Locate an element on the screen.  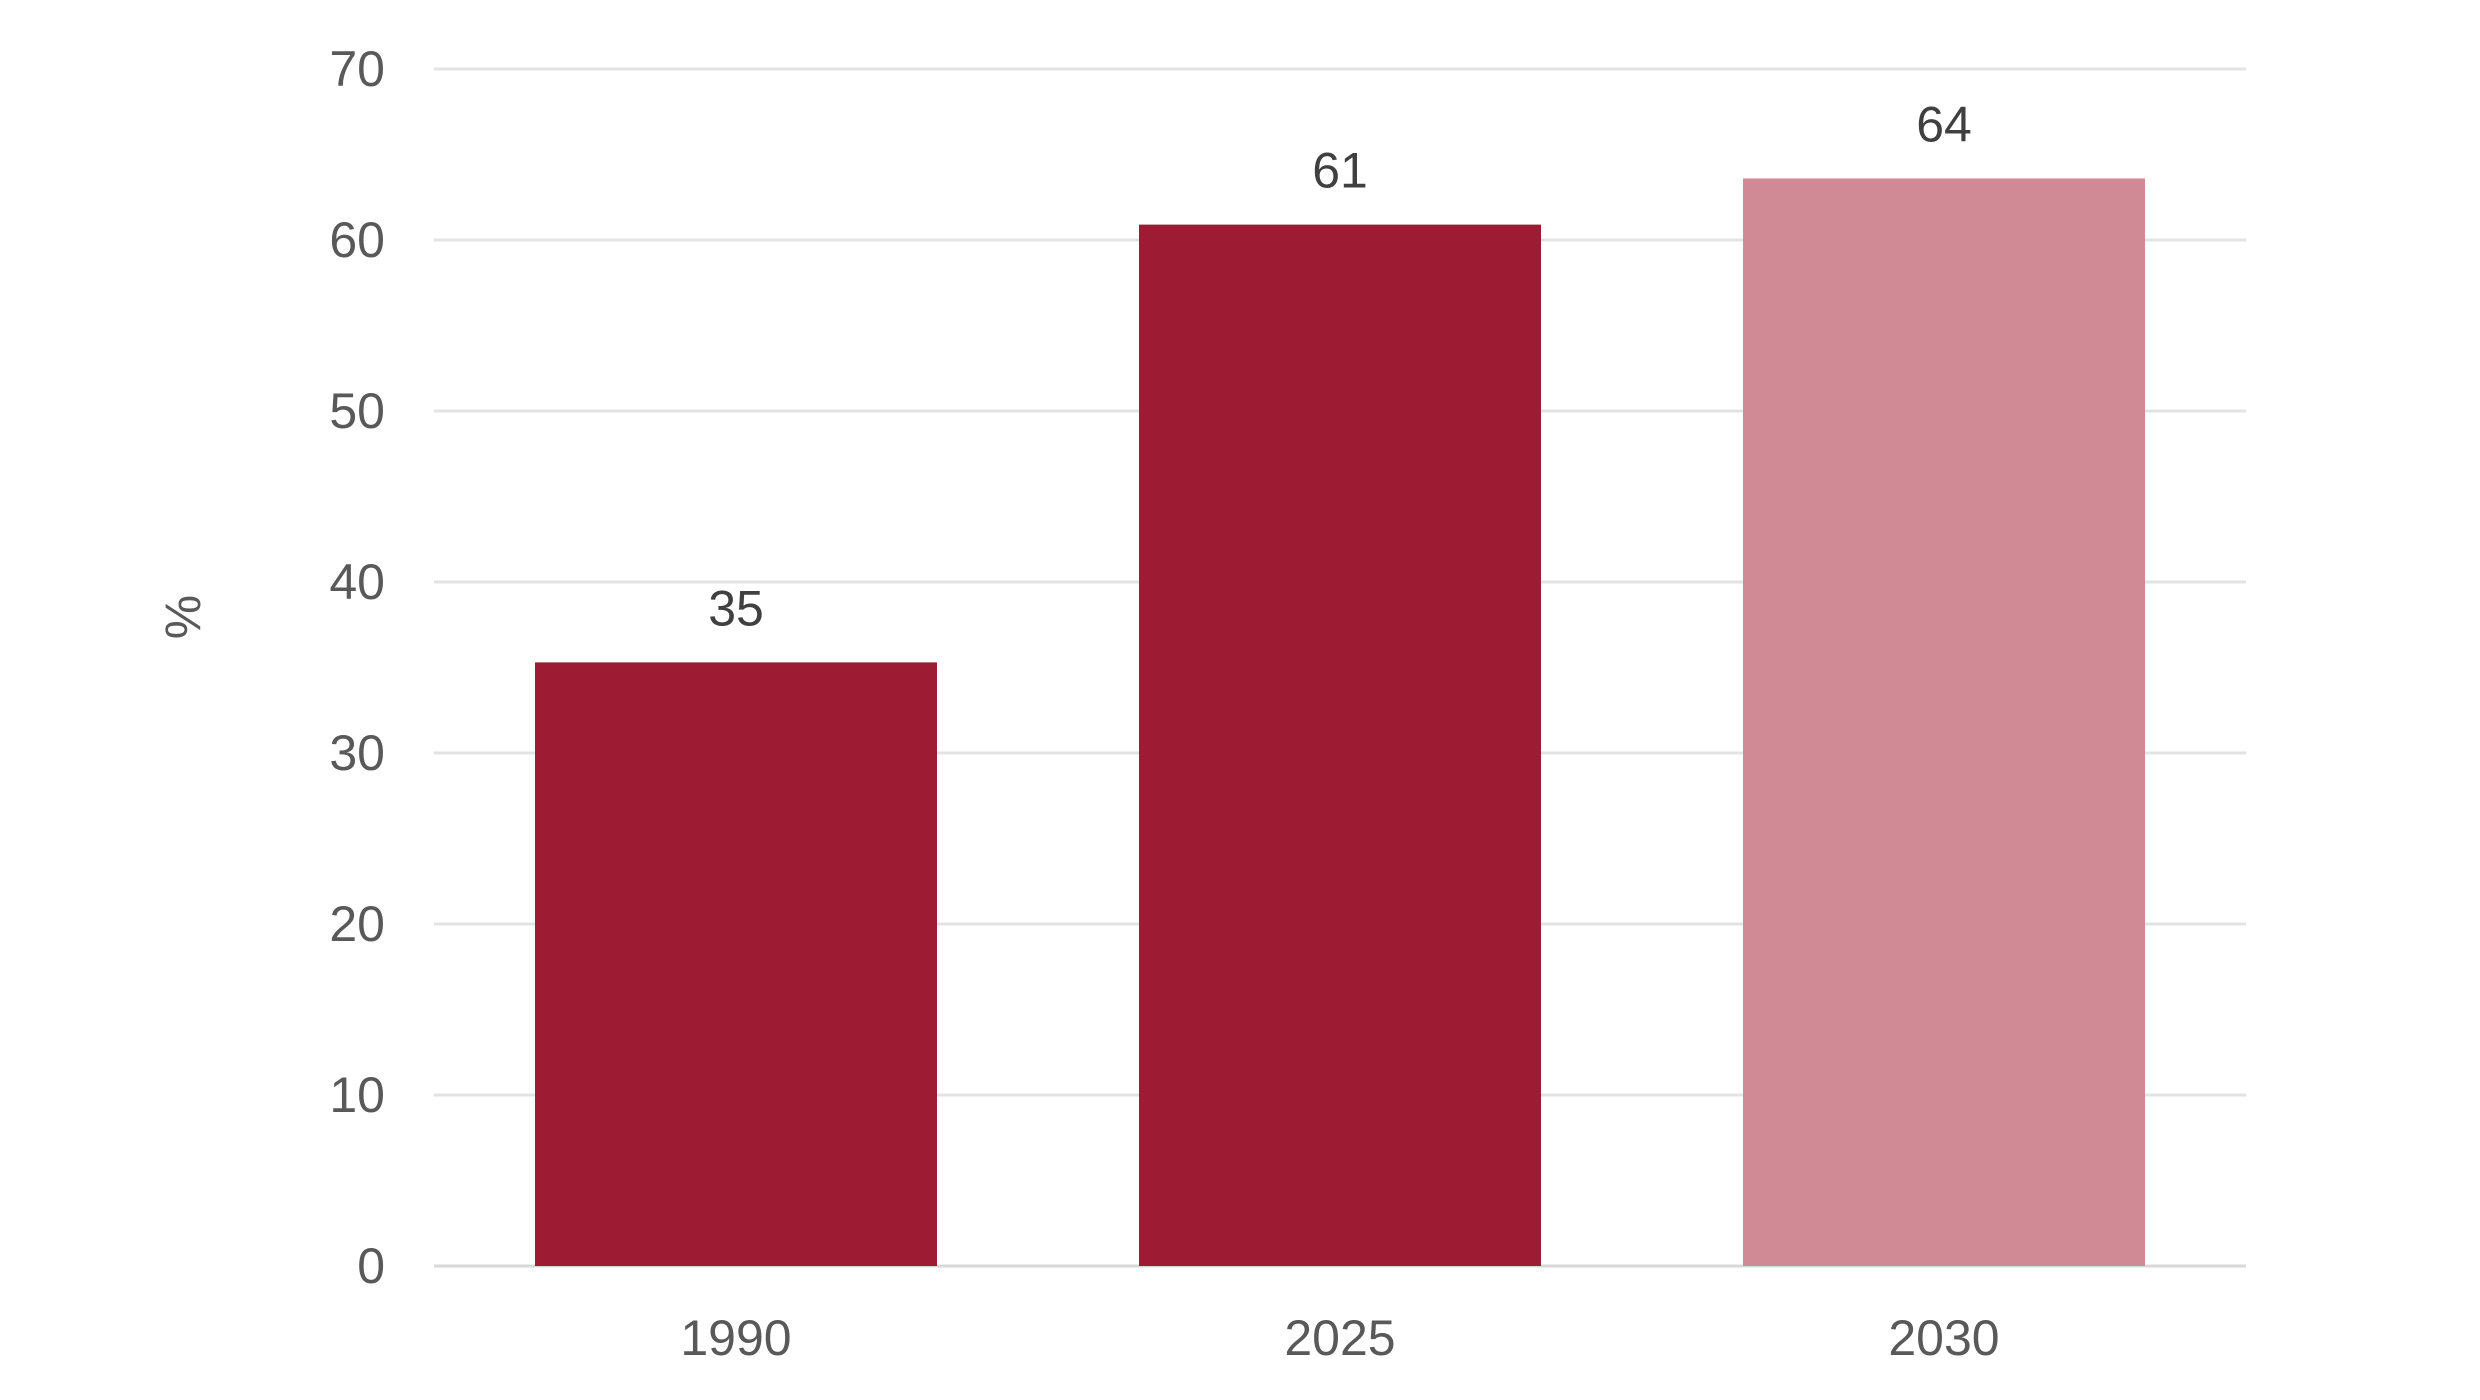
data-label: 61 is located at coordinates (1340, 171).